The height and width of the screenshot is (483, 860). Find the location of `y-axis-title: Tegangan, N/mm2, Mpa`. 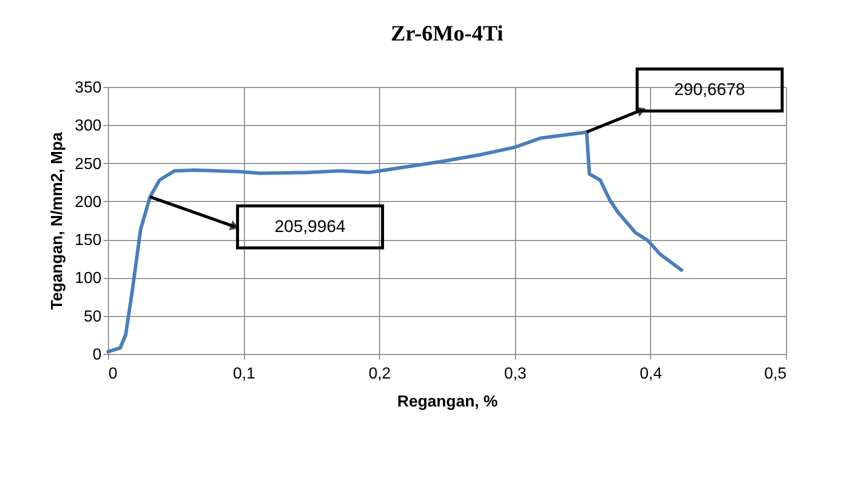

y-axis-title: Tegangan, N/mm2, Mpa is located at coordinates (57, 221).